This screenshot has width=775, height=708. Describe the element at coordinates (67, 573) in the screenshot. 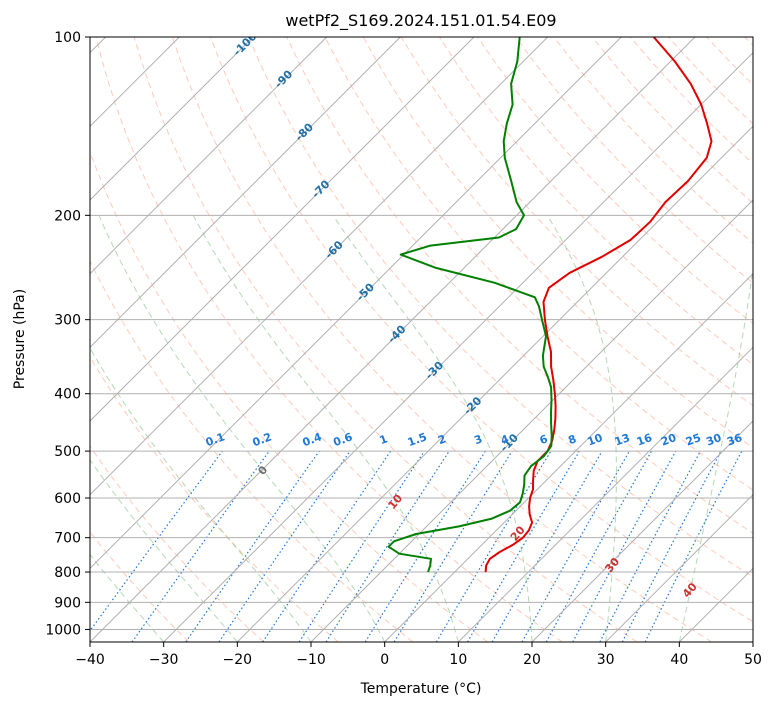

I see `y-tick-label: 800` at that location.